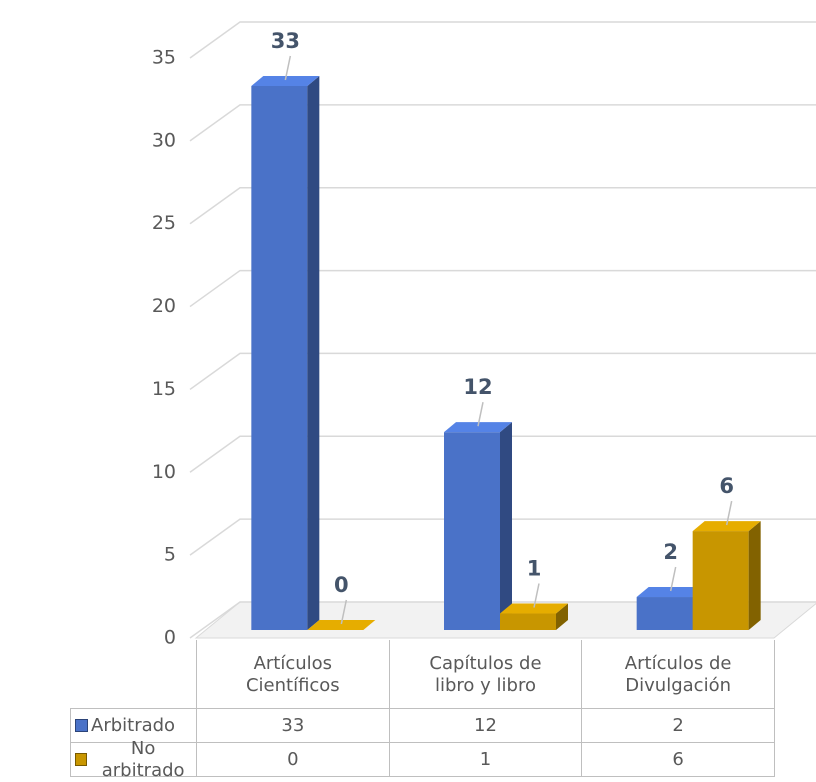  I want to click on table-value: 12, so click(485, 725).